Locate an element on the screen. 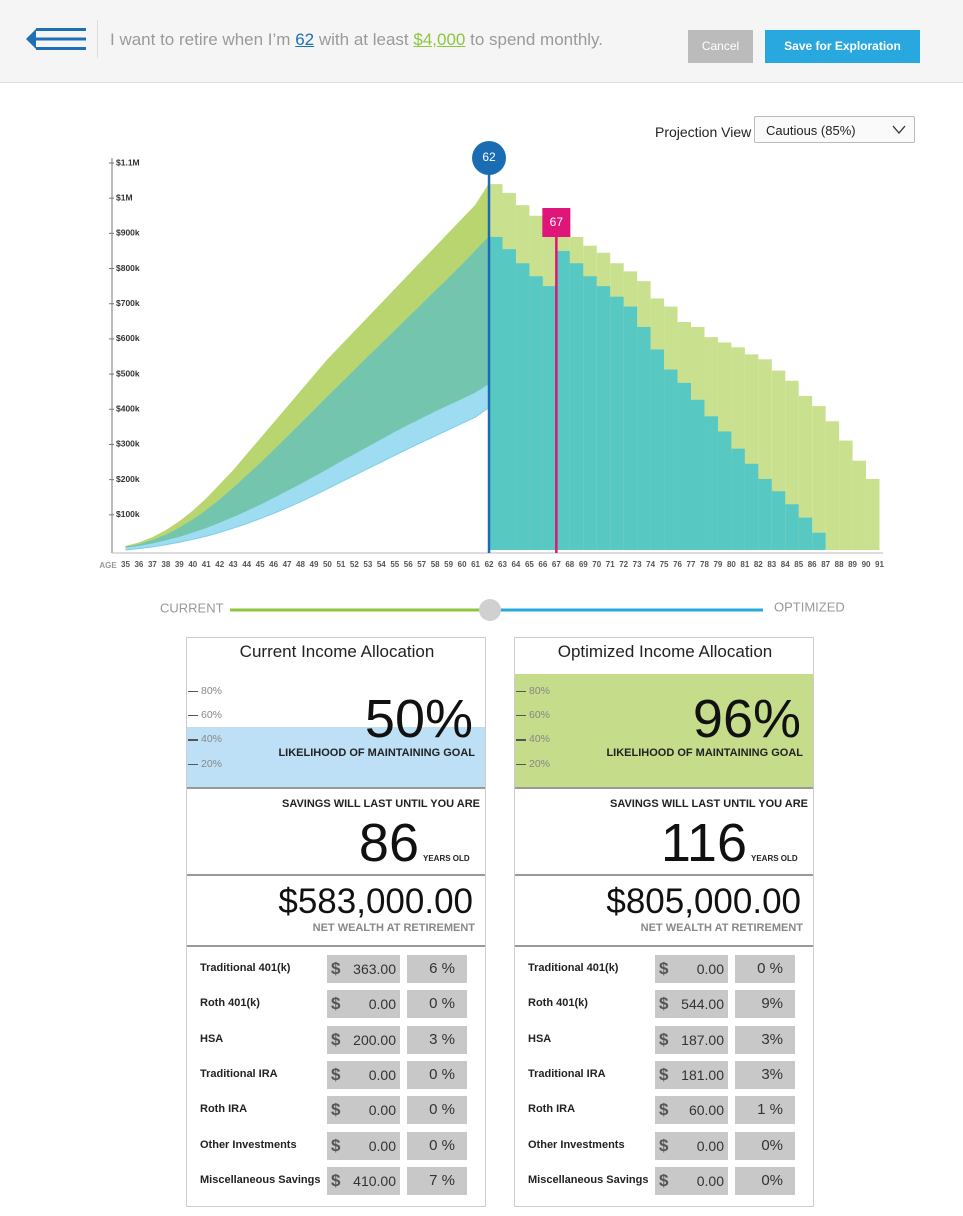 This screenshot has width=963, height=1216. x-tick-label: 79 is located at coordinates (717, 564).